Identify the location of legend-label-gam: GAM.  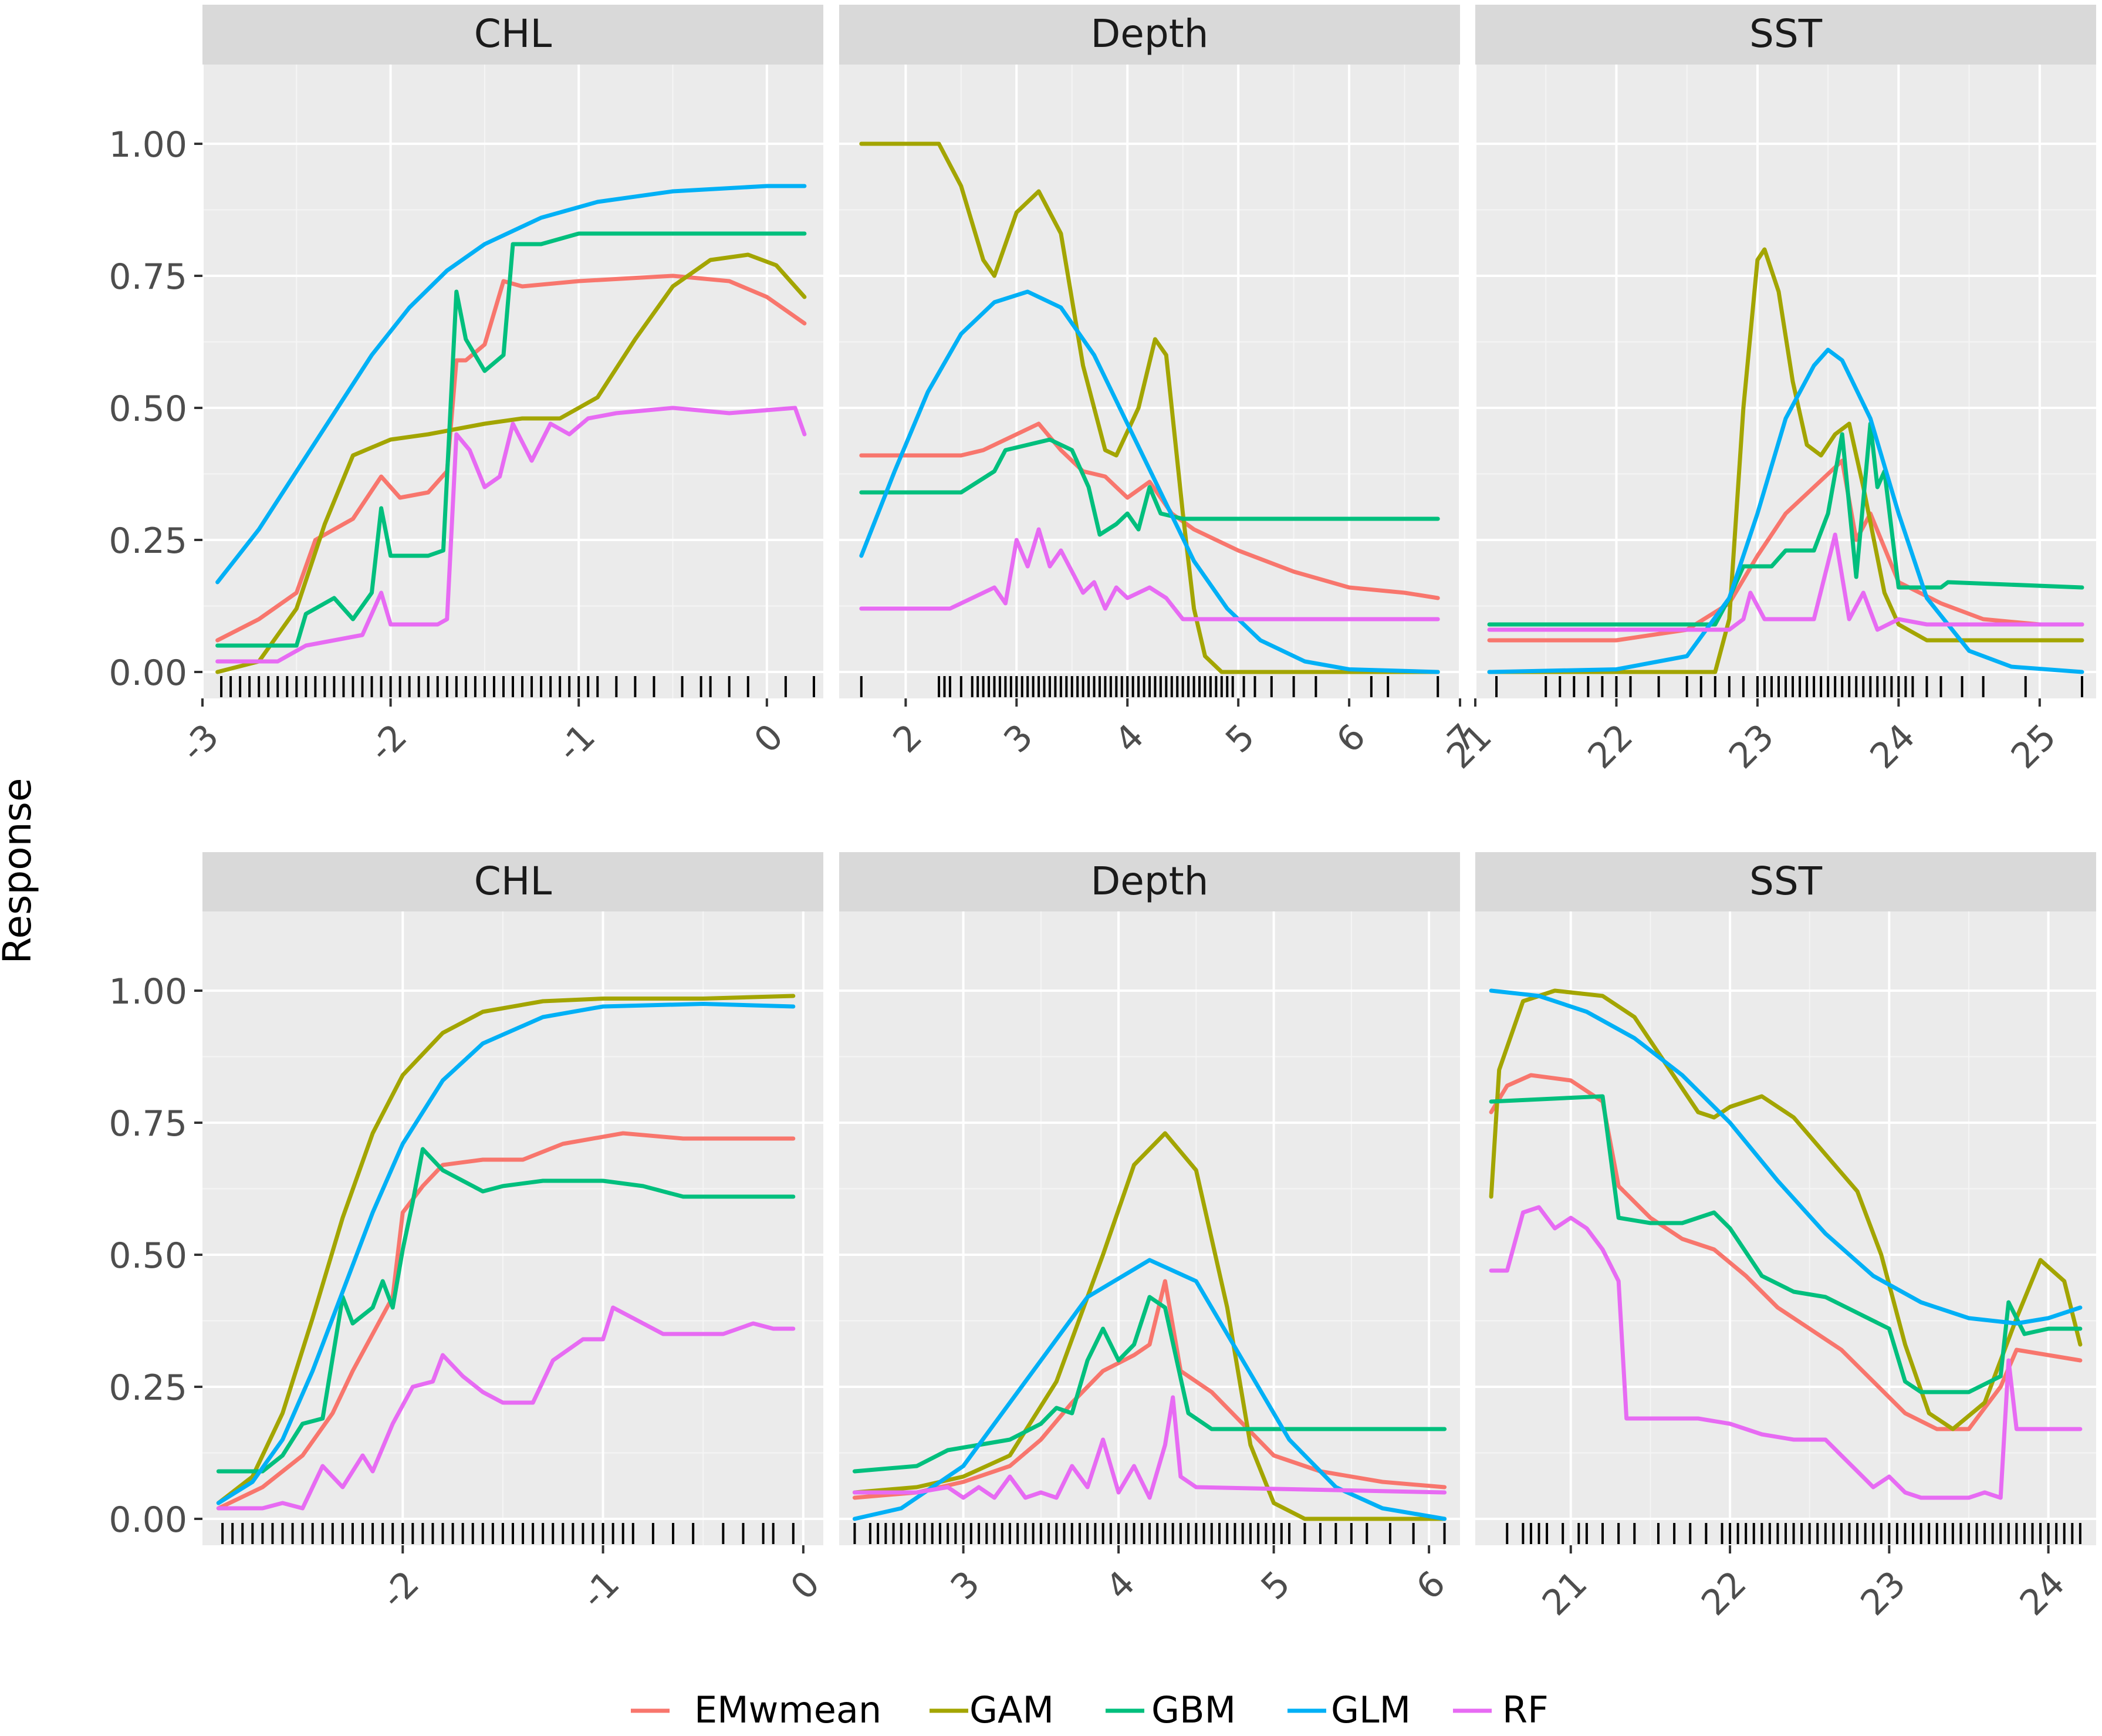
(1011, 1710).